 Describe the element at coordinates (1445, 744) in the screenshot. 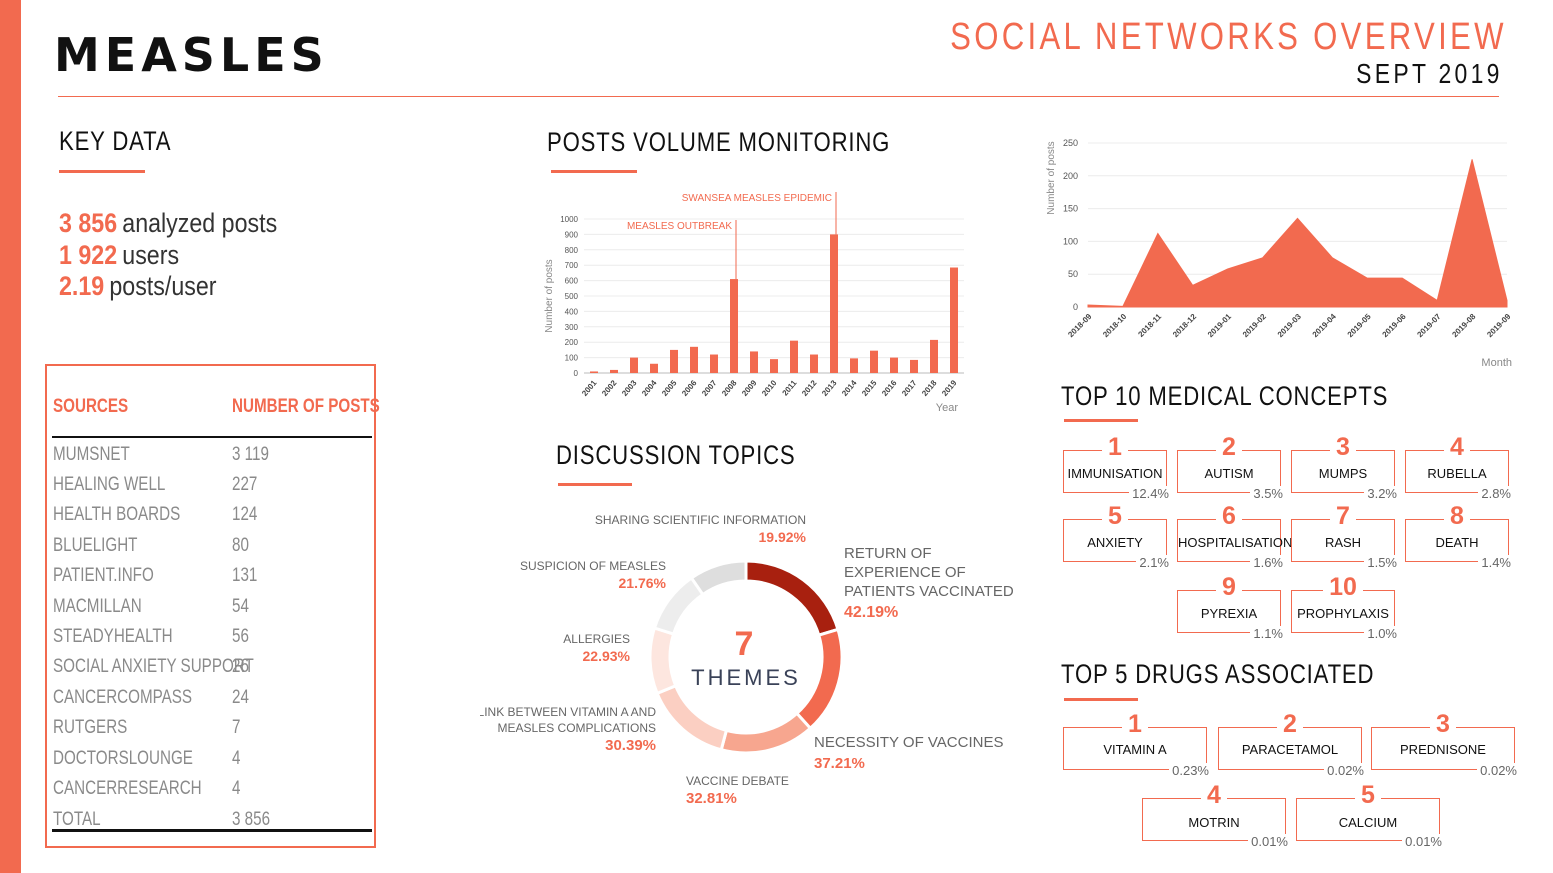

I see `drug-box: 3 PREDNISONE 0.02%` at that location.